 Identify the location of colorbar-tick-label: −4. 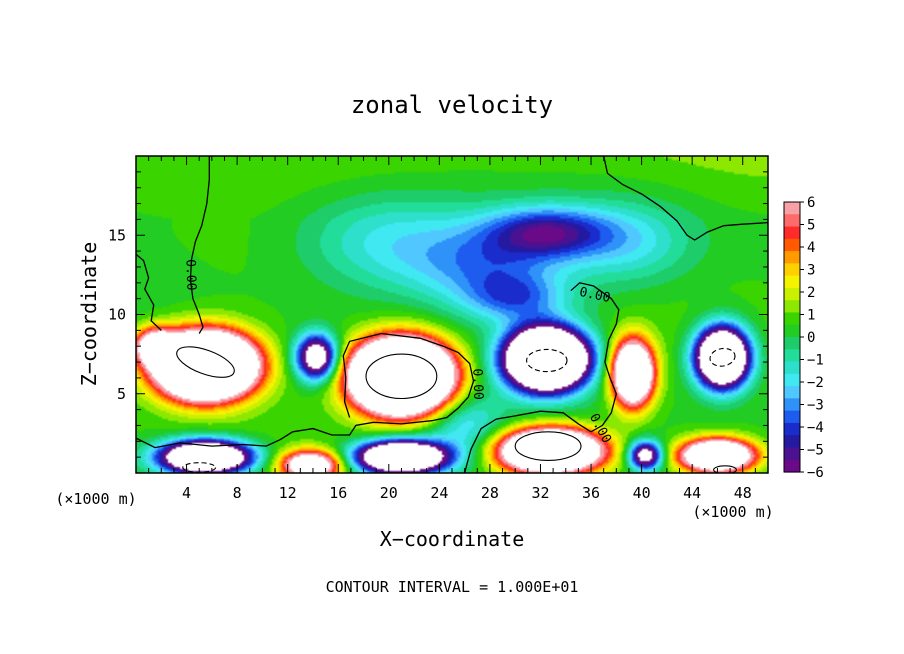
(815, 428).